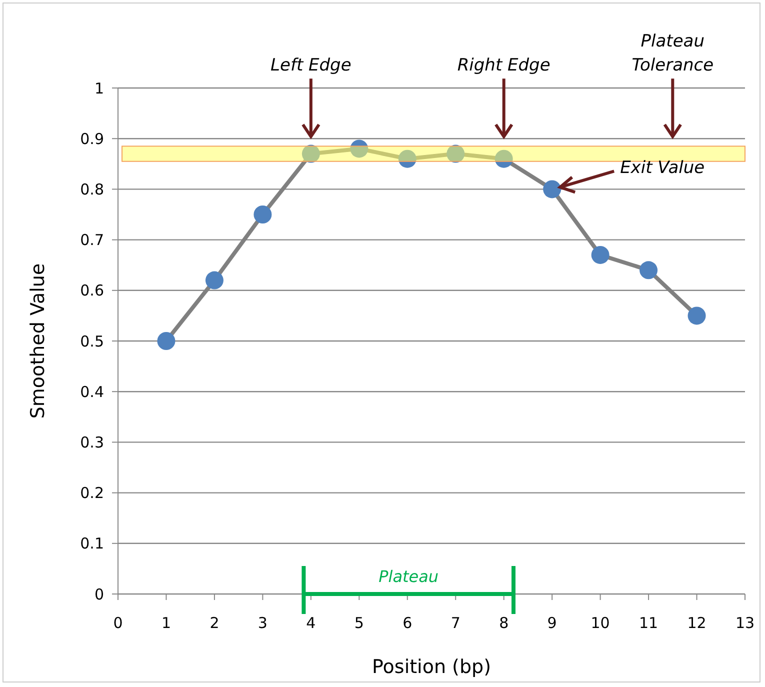 This screenshot has height=687, width=765. Describe the element at coordinates (92, 543) in the screenshot. I see `y-tick-label: 0.1` at that location.